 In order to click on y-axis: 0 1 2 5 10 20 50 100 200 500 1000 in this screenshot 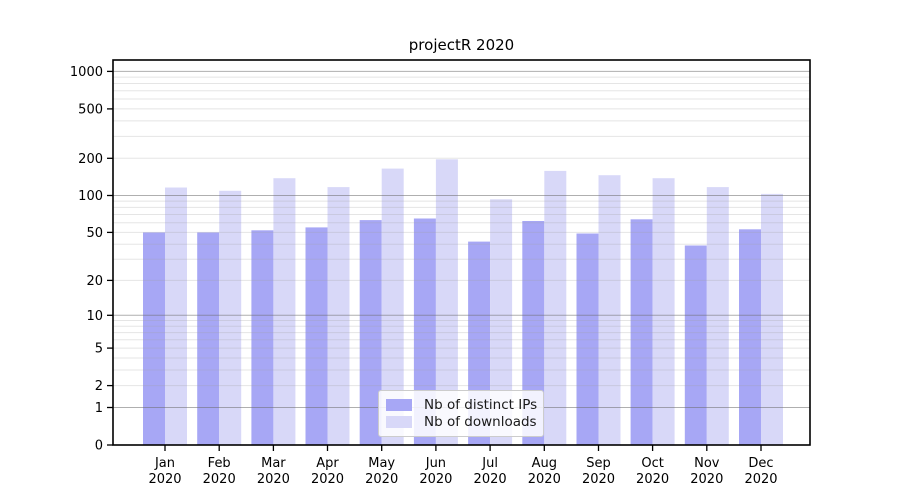, I will do `click(91, 259)`.